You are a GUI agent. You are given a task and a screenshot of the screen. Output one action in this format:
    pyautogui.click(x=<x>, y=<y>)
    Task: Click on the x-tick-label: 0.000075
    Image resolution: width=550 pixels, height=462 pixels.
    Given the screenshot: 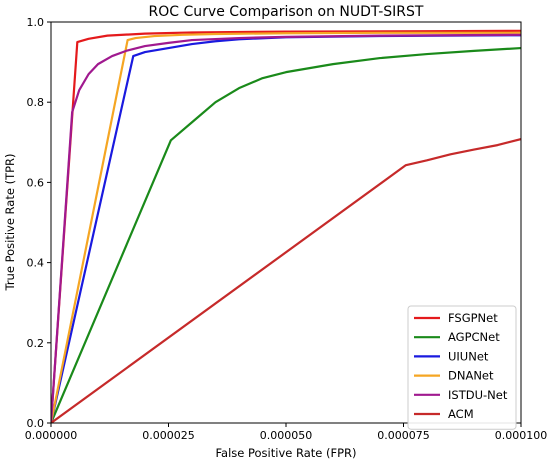 What is the action you would take?
    pyautogui.click(x=403, y=435)
    